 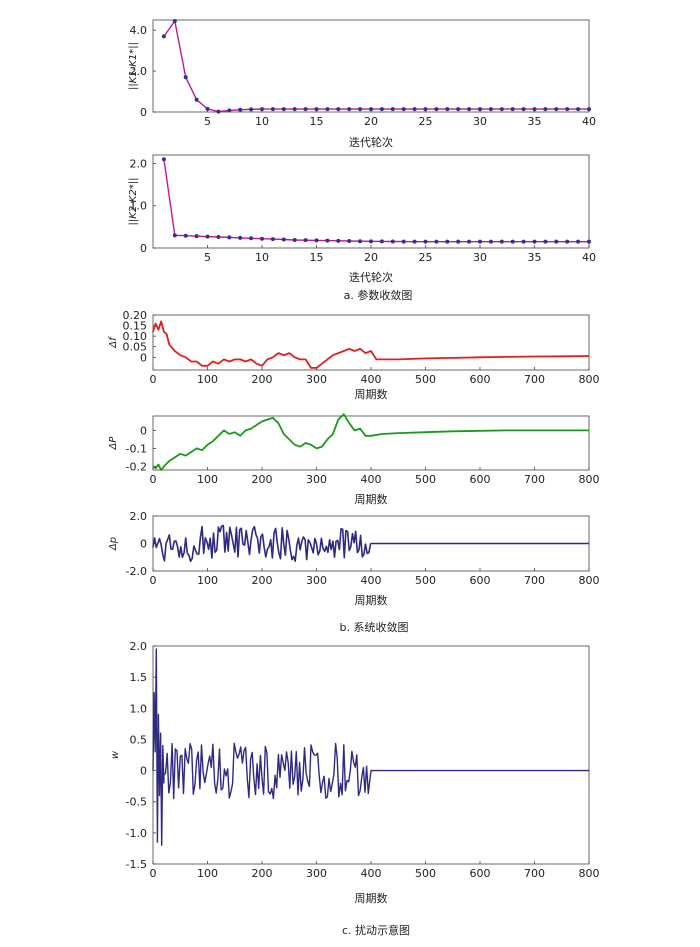 What do you see at coordinates (370, 543) in the screenshot?
I see `series-line-dp` at bounding box center [370, 543].